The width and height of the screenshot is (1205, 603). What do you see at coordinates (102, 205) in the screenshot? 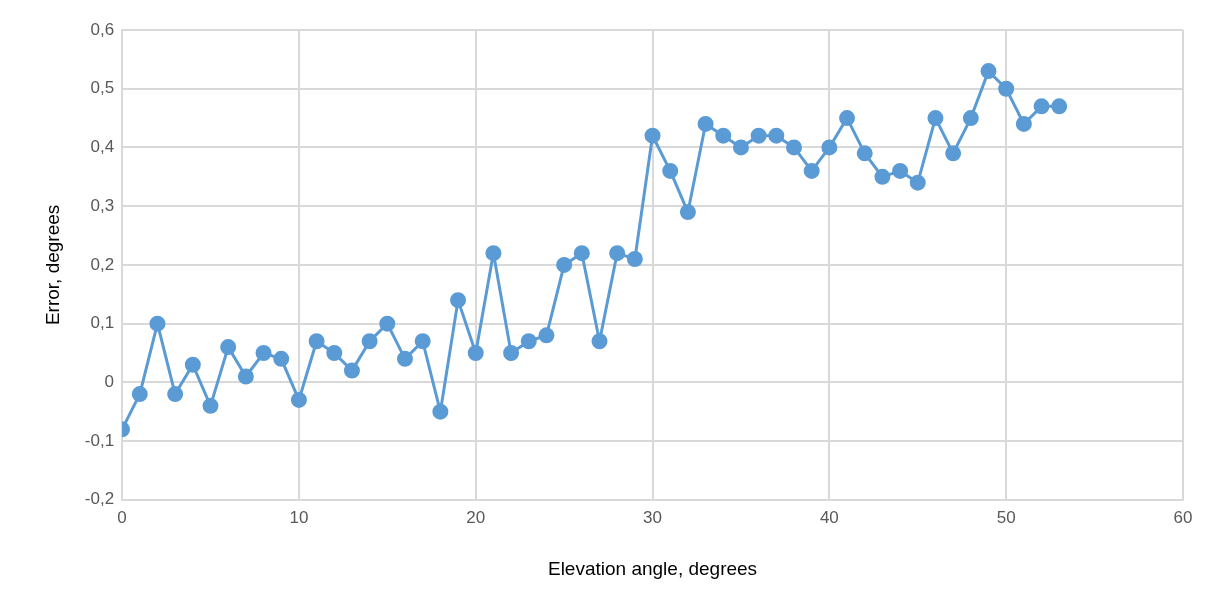
I see `y-tick-label: 0,3` at bounding box center [102, 205].